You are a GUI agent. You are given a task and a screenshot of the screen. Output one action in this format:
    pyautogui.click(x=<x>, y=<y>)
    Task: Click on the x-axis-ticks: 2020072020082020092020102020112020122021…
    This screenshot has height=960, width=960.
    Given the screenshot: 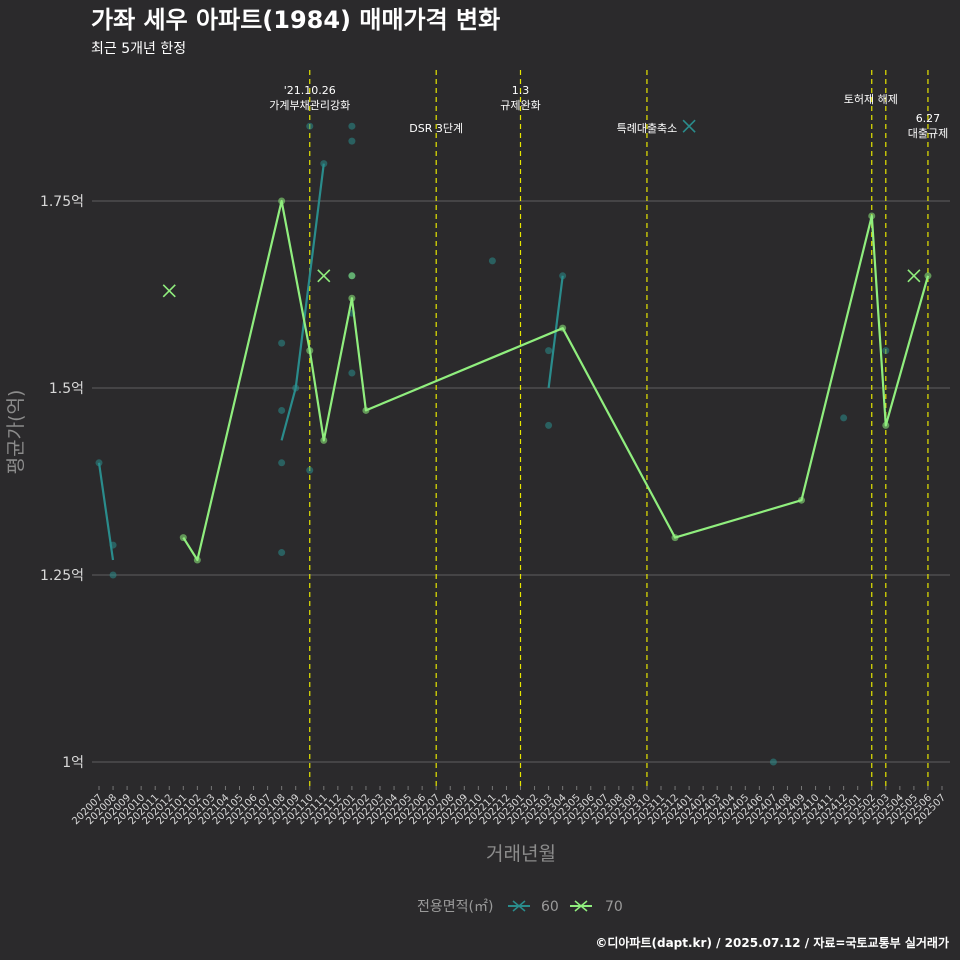 What is the action you would take?
    pyautogui.click(x=509, y=806)
    